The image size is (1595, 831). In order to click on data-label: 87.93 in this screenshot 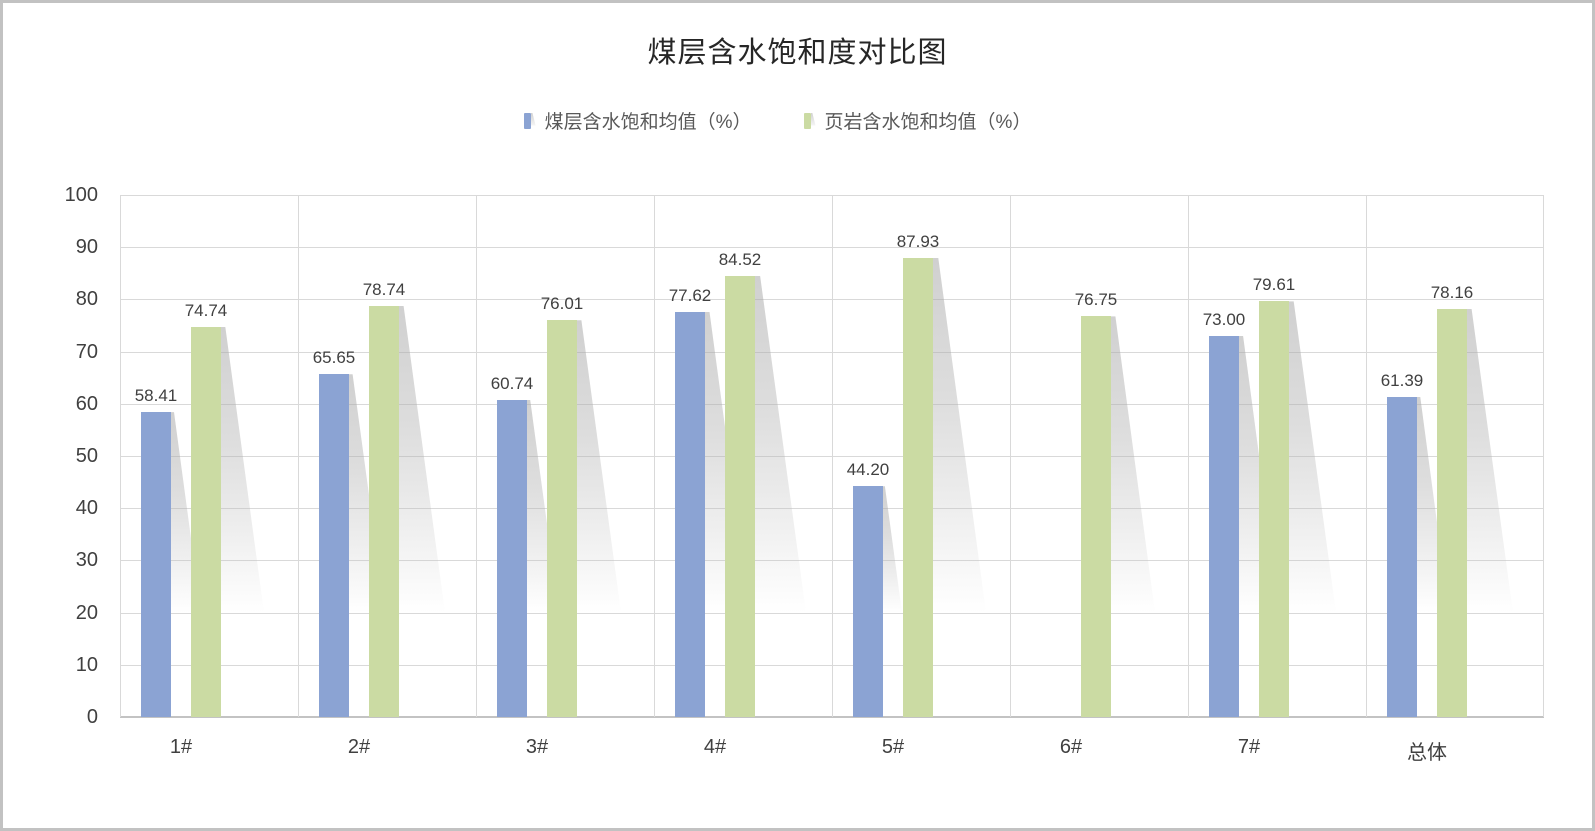, I will do `click(918, 241)`.